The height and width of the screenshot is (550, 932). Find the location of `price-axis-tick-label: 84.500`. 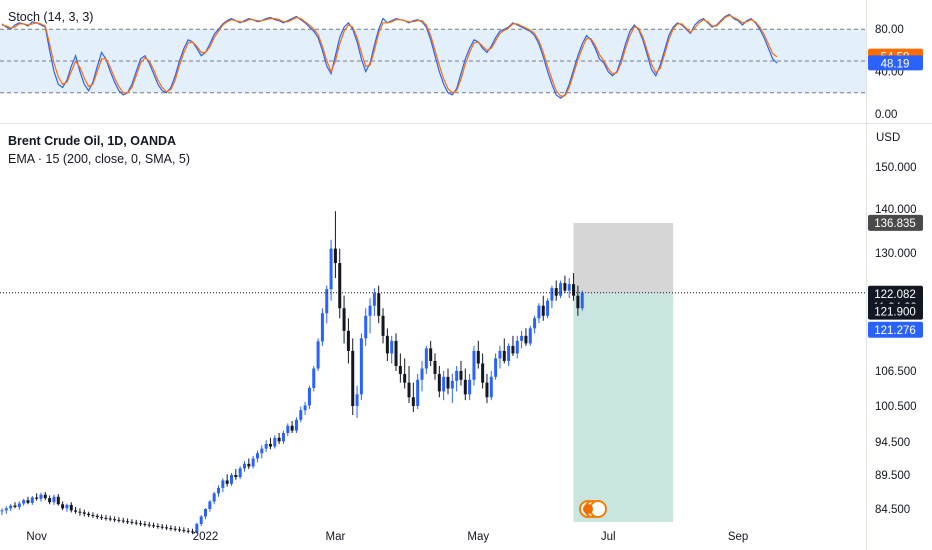

price-axis-tick-label: 84.500 is located at coordinates (892, 510).